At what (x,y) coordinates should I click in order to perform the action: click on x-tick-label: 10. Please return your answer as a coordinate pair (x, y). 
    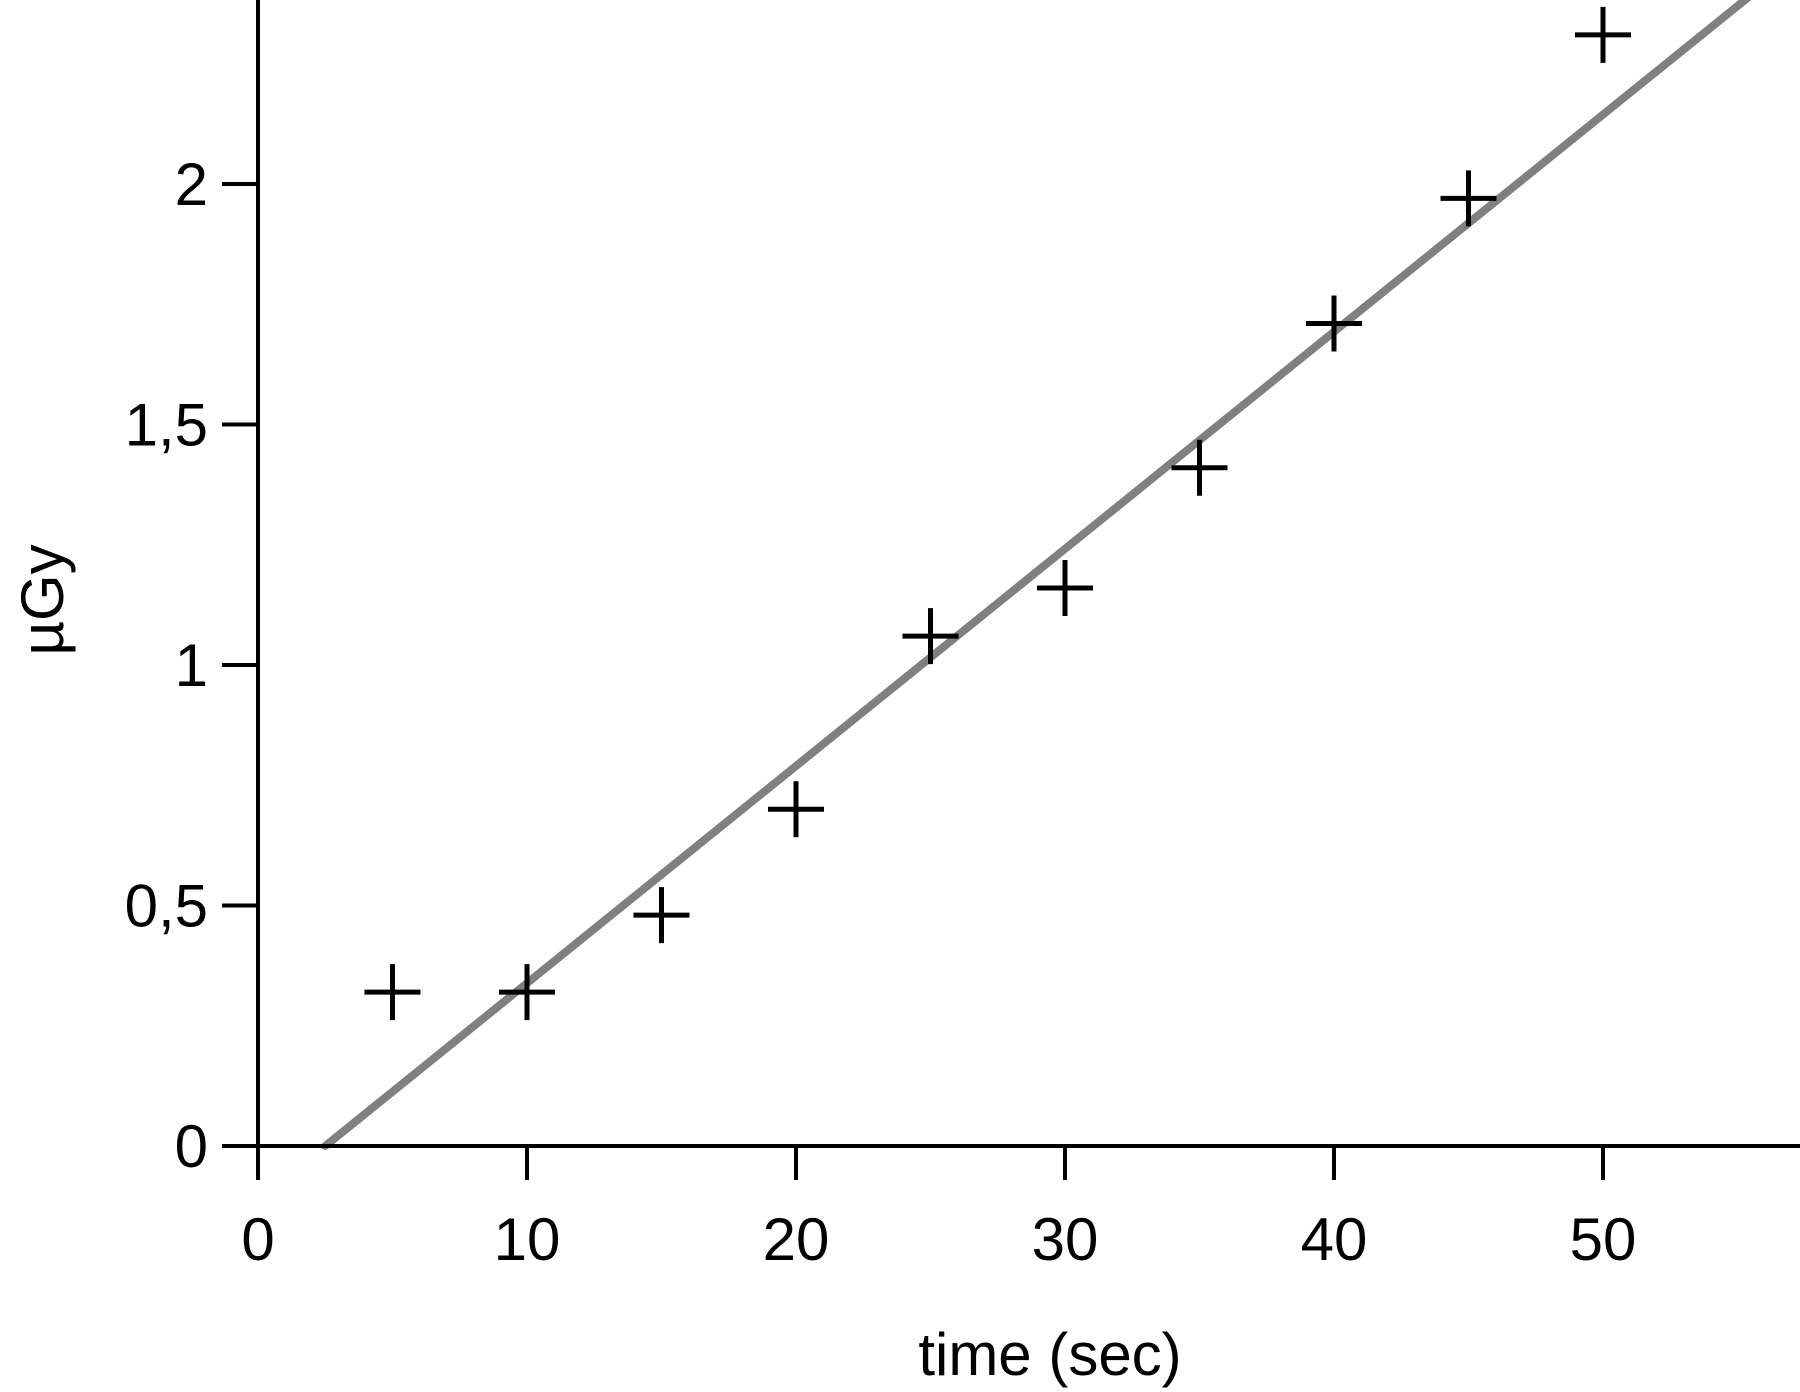
    Looking at the image, I should click on (527, 1239).